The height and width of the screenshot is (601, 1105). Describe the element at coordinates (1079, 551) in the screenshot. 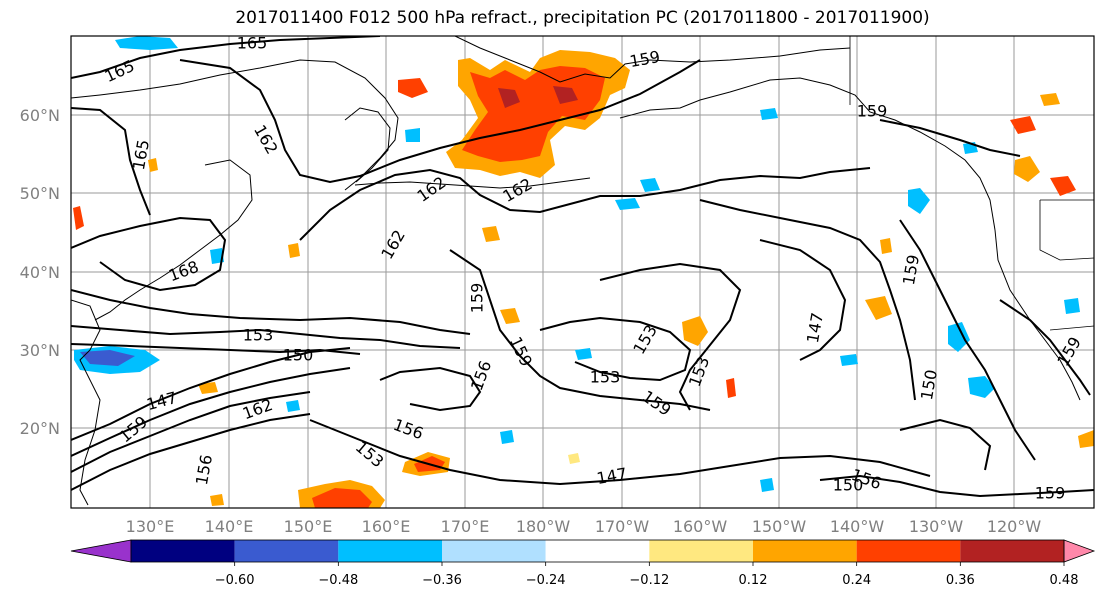

I see `colorbar-extend-high` at that location.